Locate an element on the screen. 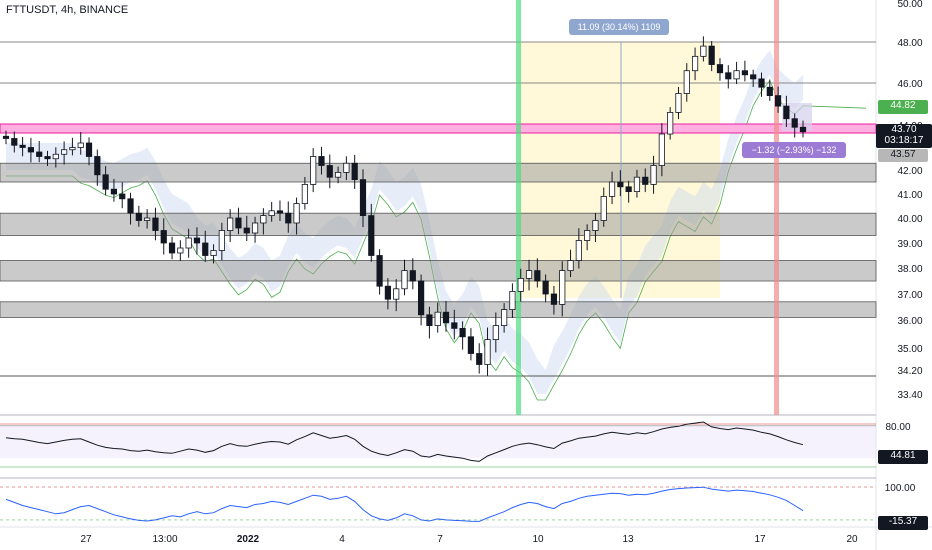  rsi-value-tag: 44.81 is located at coordinates (903, 457).